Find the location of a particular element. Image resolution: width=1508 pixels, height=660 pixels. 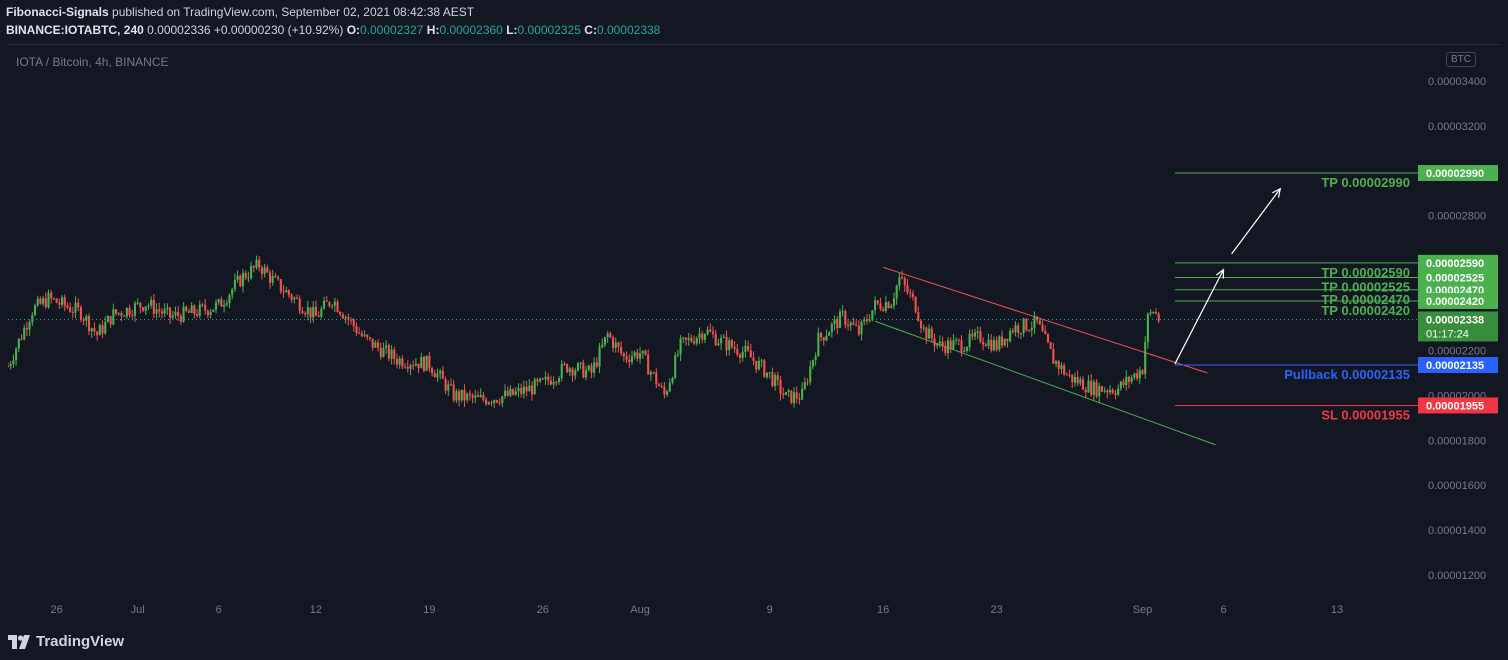

tradingview-brand: TradingView is located at coordinates (80, 641).